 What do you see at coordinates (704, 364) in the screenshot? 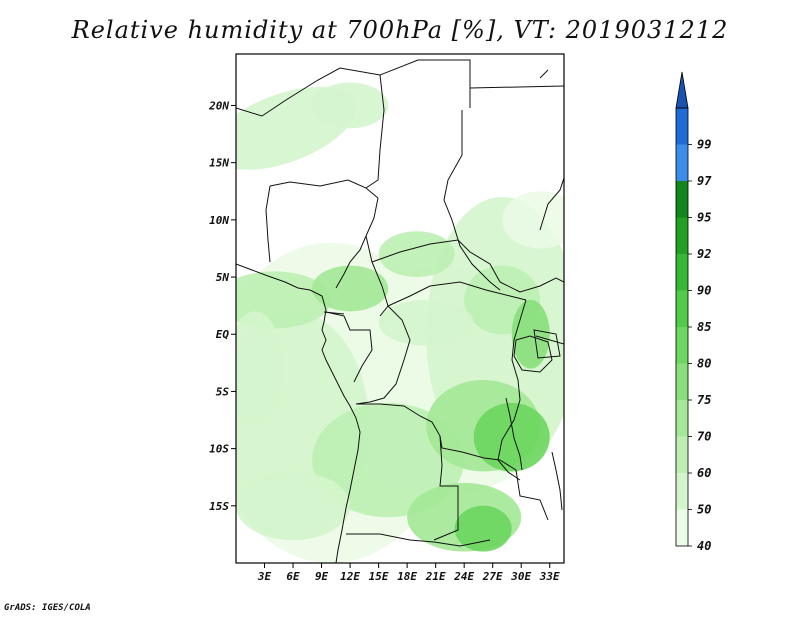
I see `colorbar-label: 80` at bounding box center [704, 364].